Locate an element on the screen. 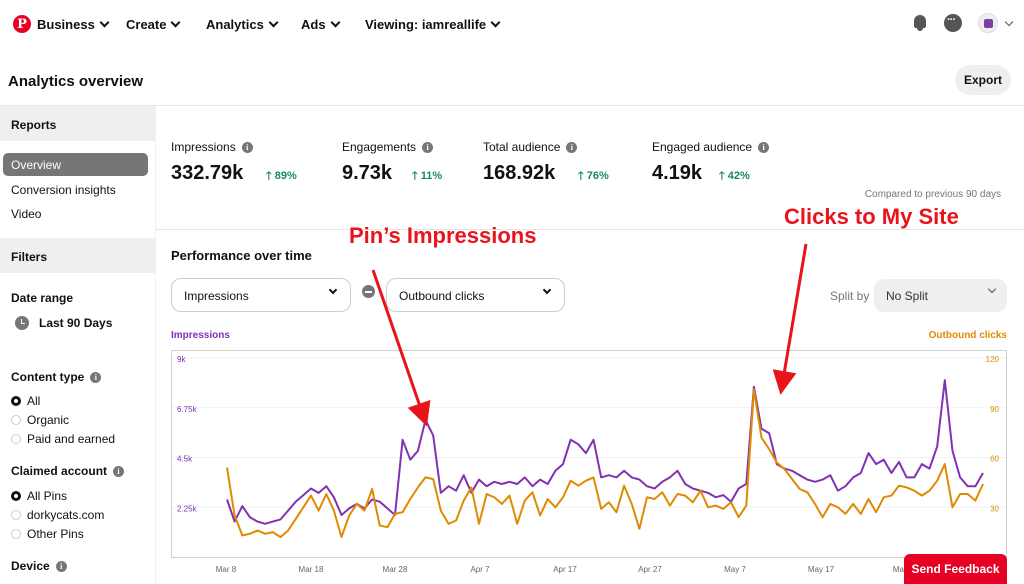 The height and width of the screenshot is (584, 1024). x-tick-label: Apr 7 is located at coordinates (480, 569).